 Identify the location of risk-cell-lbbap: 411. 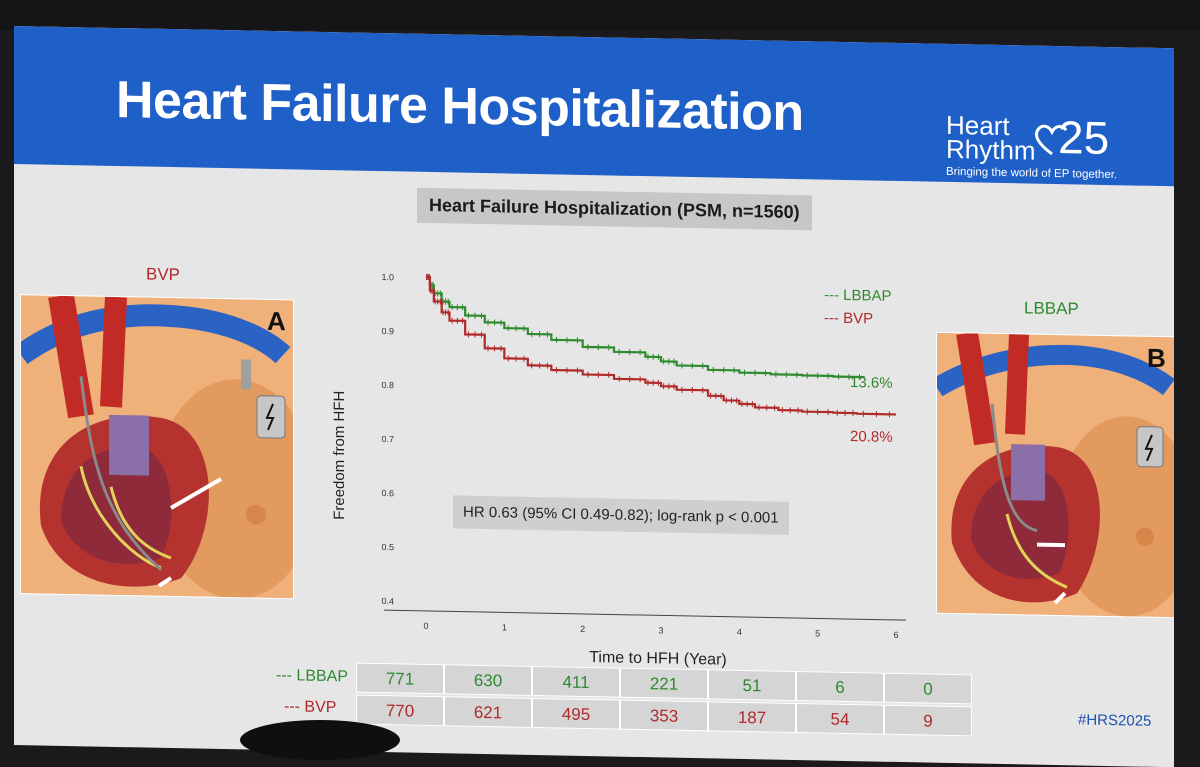
(576, 681).